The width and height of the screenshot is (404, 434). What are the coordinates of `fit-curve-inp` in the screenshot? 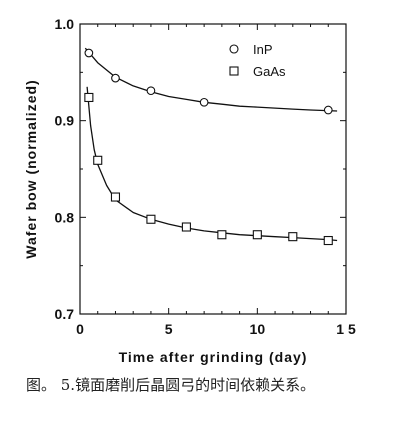 It's located at (211, 79).